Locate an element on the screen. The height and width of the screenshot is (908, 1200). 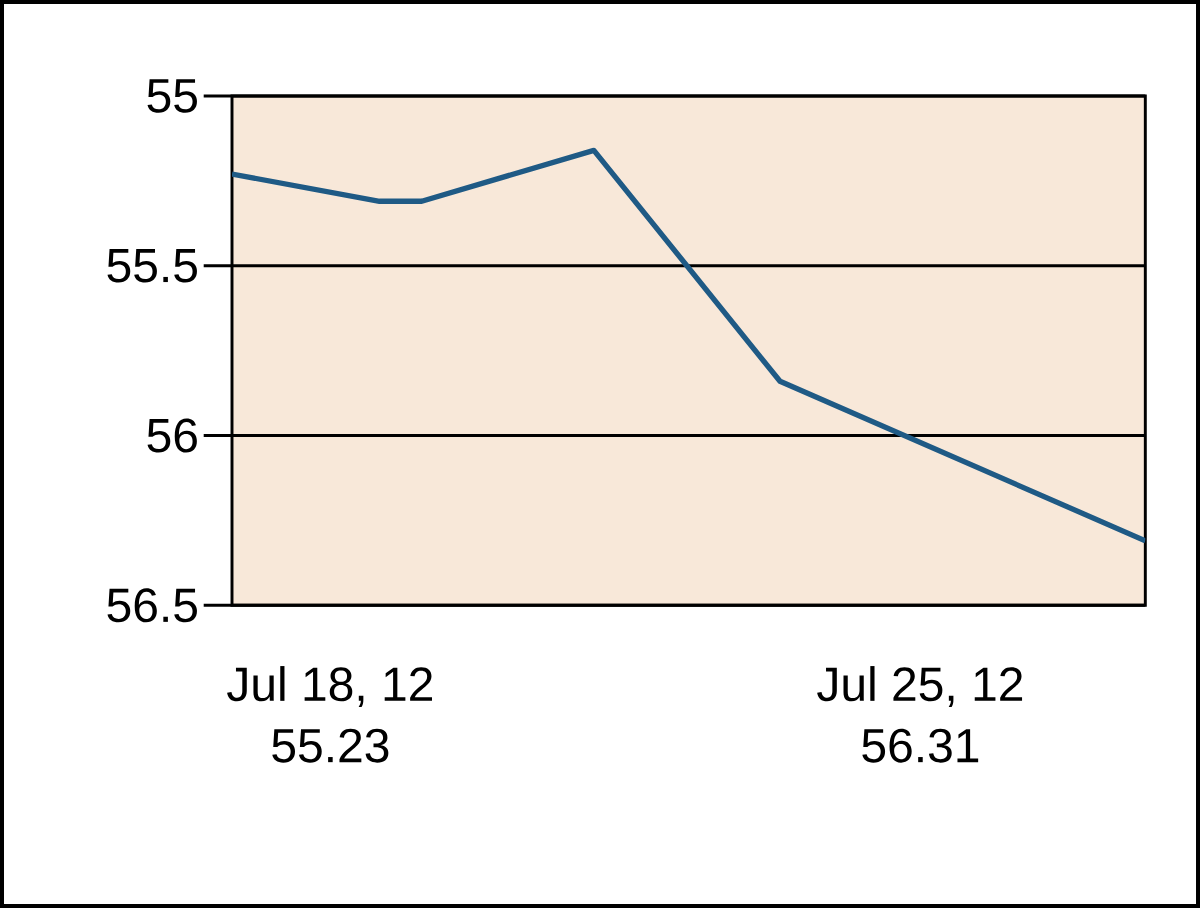
x-tick-label: Jul 18, 12 is located at coordinates (329, 686).